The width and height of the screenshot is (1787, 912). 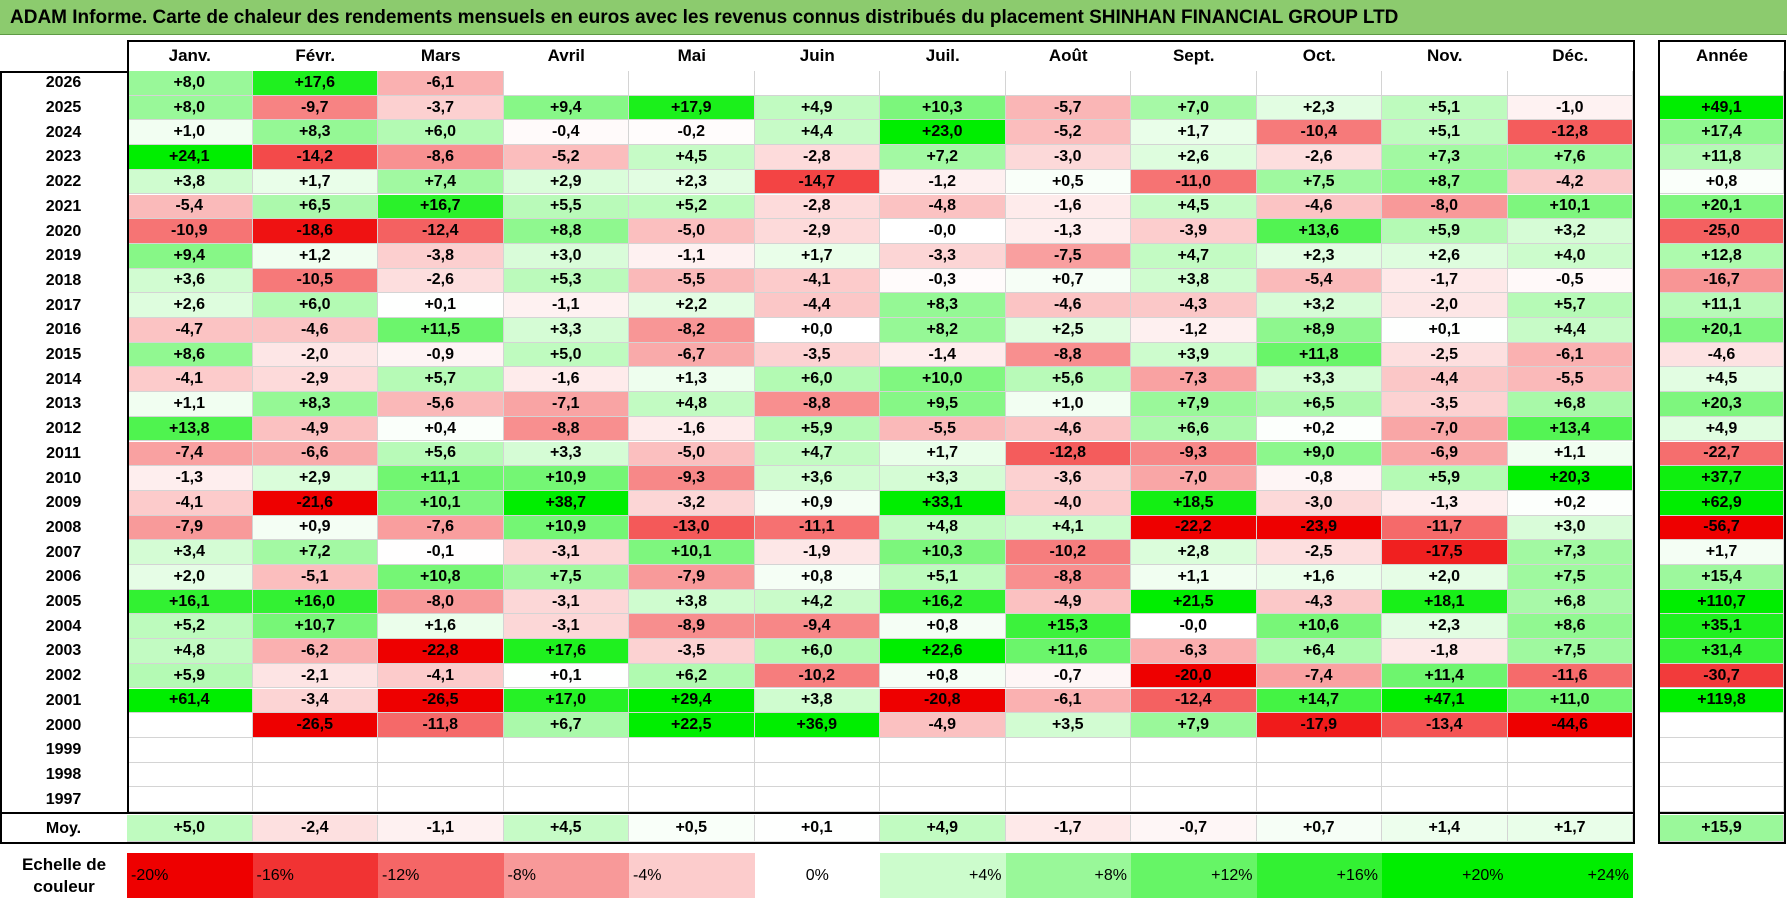 I want to click on heatmap-cell: -3,1, so click(x=566, y=627).